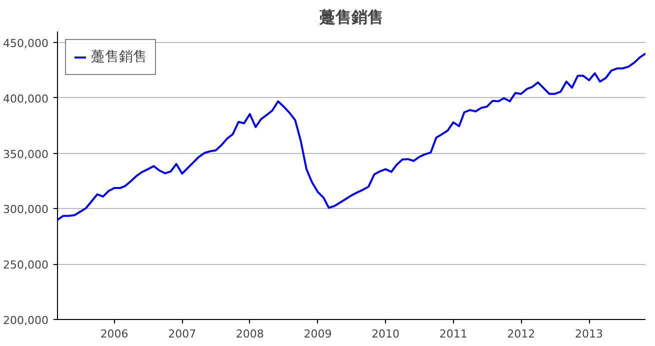 This screenshot has height=346, width=655. Describe the element at coordinates (453, 334) in the screenshot. I see `x-tick-label: 2011` at that location.